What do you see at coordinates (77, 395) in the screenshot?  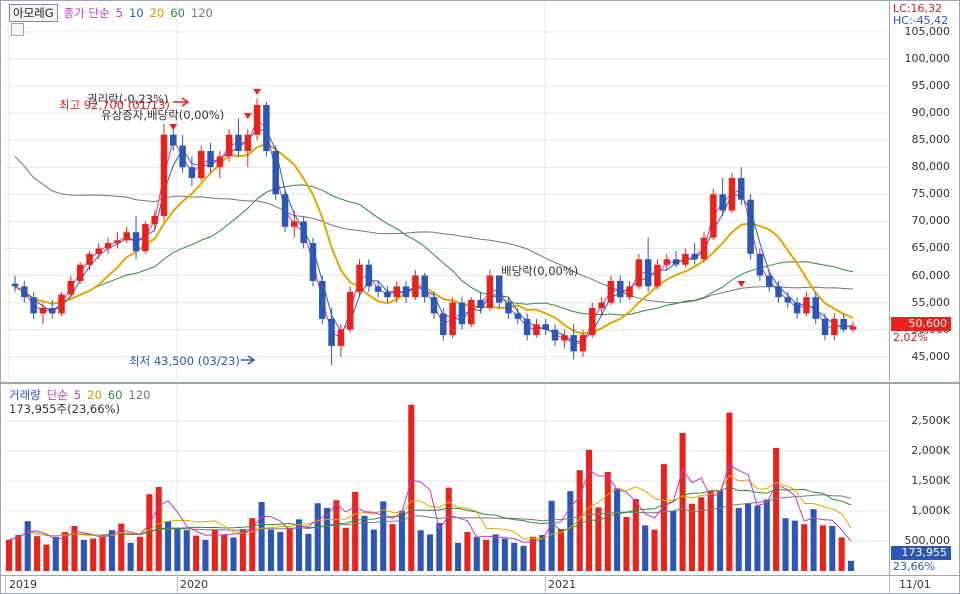 I see `vol-ma-5-label: 5` at bounding box center [77, 395].